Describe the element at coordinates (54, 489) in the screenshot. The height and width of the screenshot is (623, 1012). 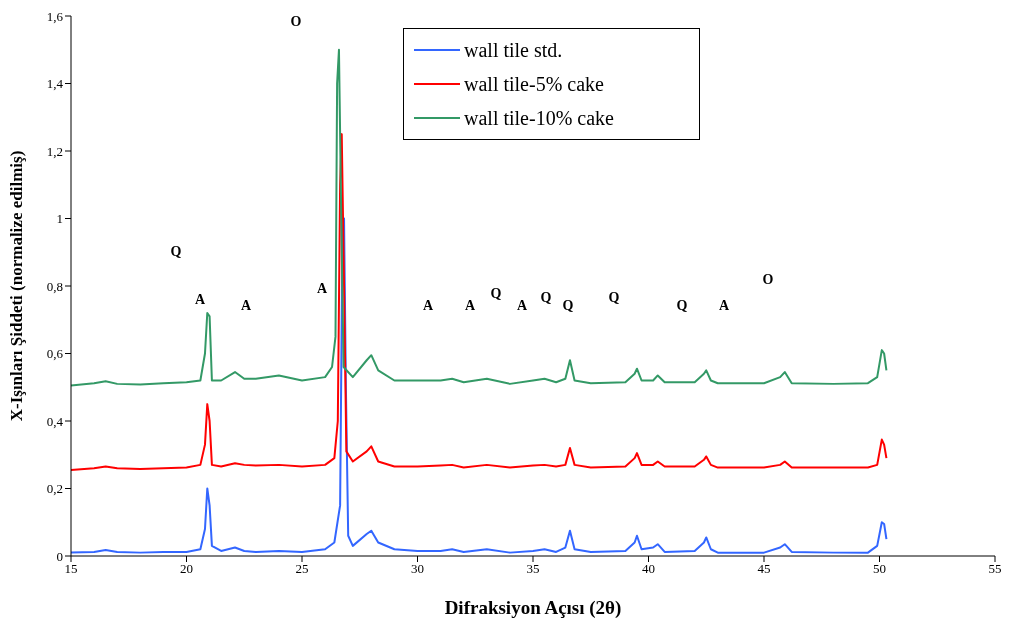
I see `y-tick-label: 0,2` at that location.